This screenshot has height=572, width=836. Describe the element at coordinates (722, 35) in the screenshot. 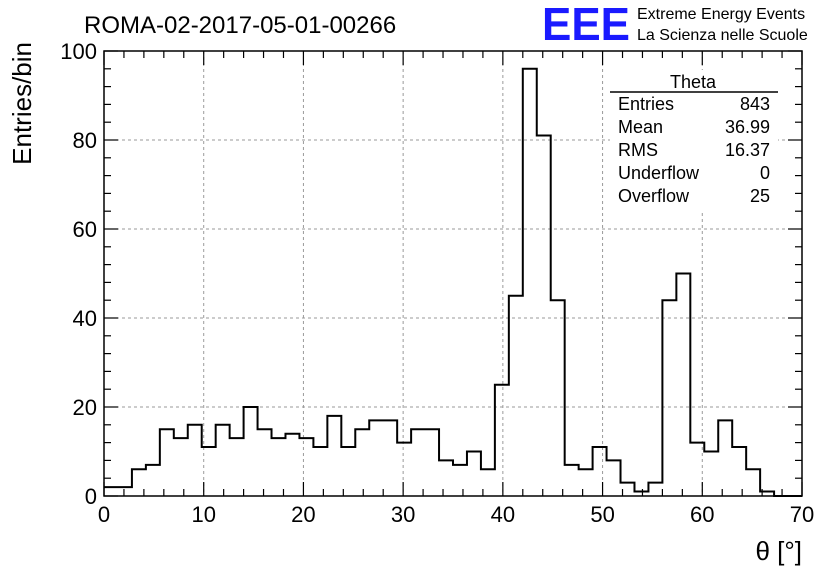

I see `eee-logo-line2: La Scienza nelle Scuole` at that location.